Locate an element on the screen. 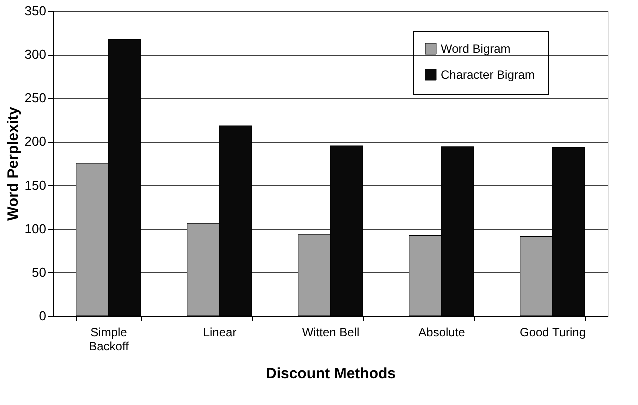 The width and height of the screenshot is (638, 405). y-tick-label: 50 is located at coordinates (39, 272).